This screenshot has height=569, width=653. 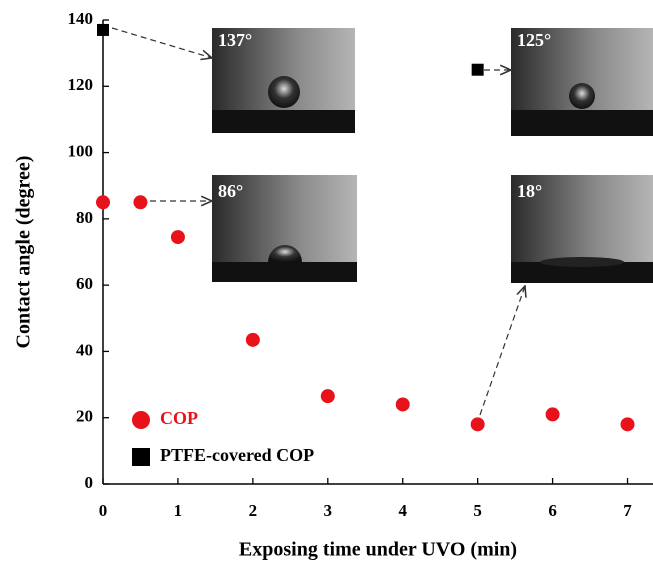 What do you see at coordinates (84, 283) in the screenshot?
I see `y-tick-label: 60` at bounding box center [84, 283].